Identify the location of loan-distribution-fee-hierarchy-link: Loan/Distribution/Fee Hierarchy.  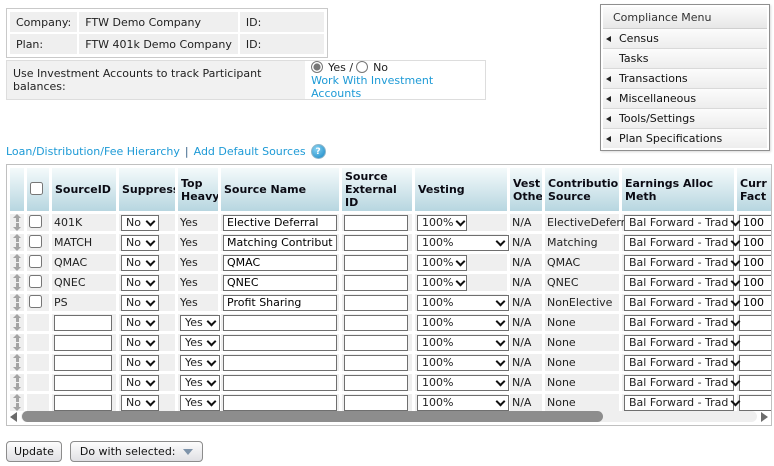
(93, 151).